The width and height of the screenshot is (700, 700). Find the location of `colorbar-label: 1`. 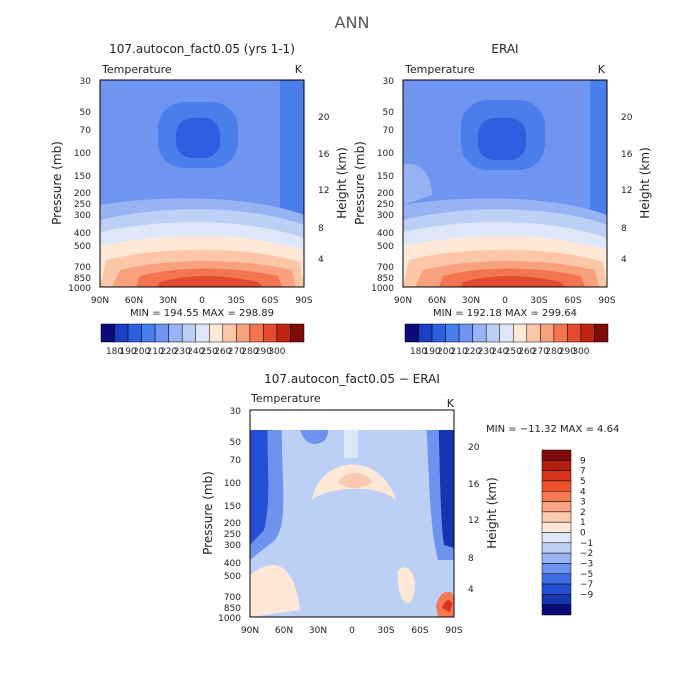

colorbar-label: 1 is located at coordinates (583, 523).